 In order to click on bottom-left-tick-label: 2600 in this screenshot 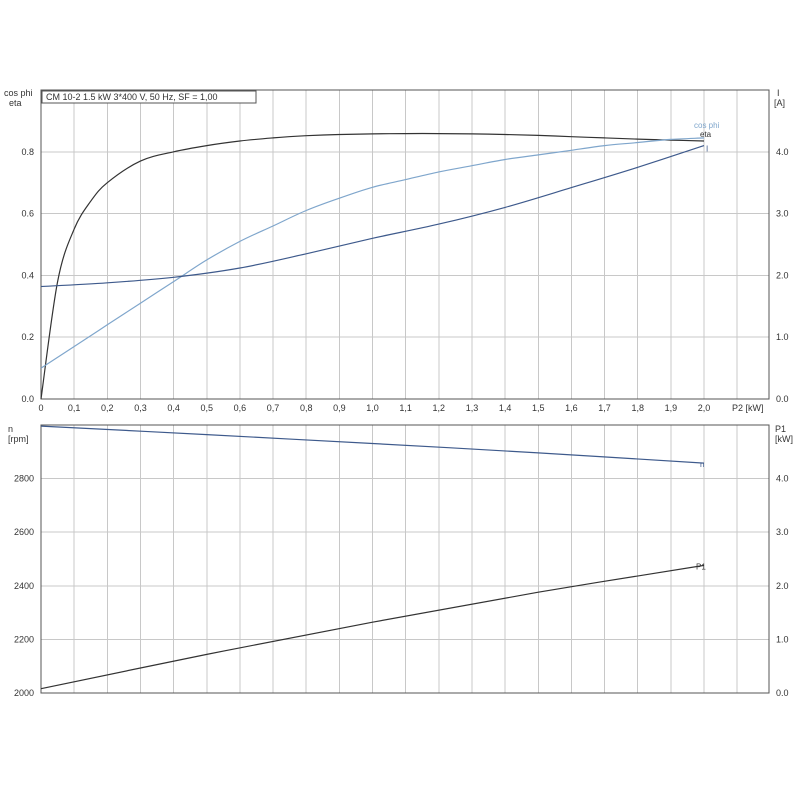, I will do `click(24, 532)`.